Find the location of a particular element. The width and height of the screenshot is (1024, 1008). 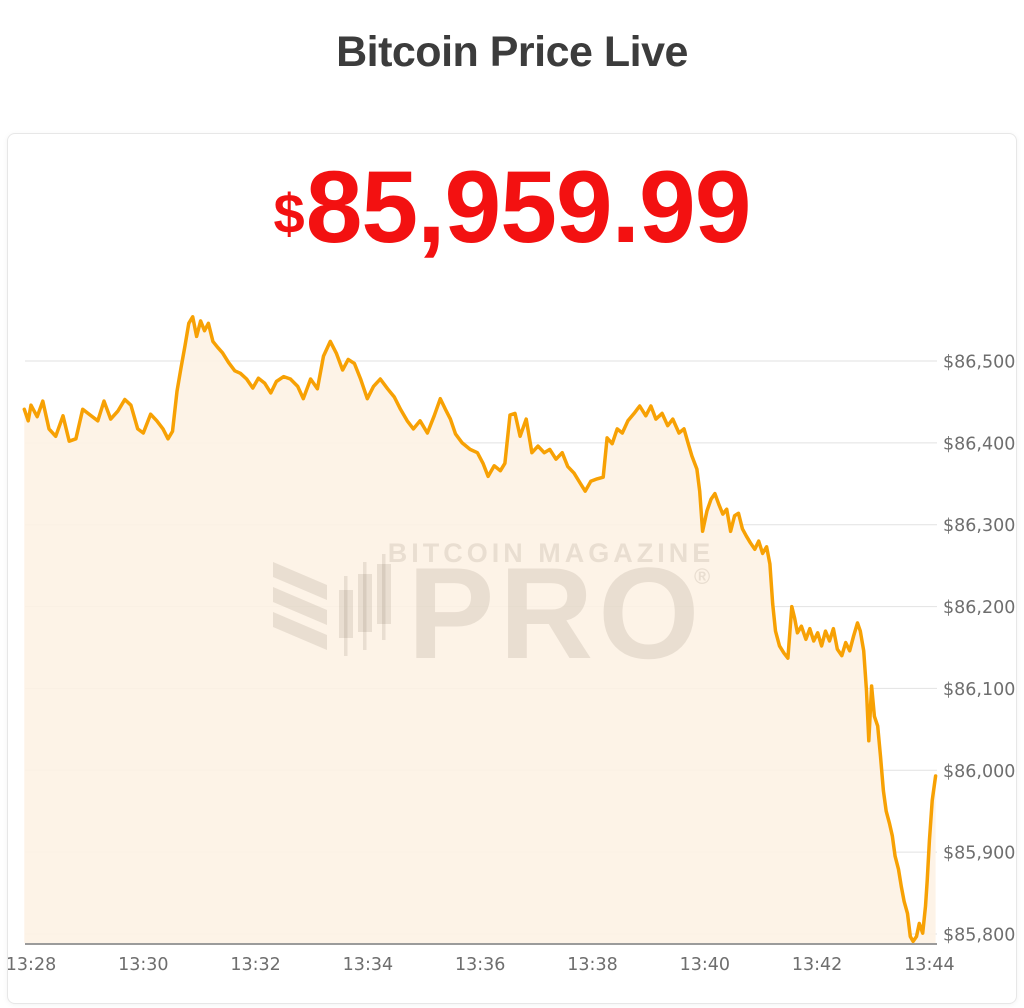

y-tick-label: $86,000 is located at coordinates (979, 772).